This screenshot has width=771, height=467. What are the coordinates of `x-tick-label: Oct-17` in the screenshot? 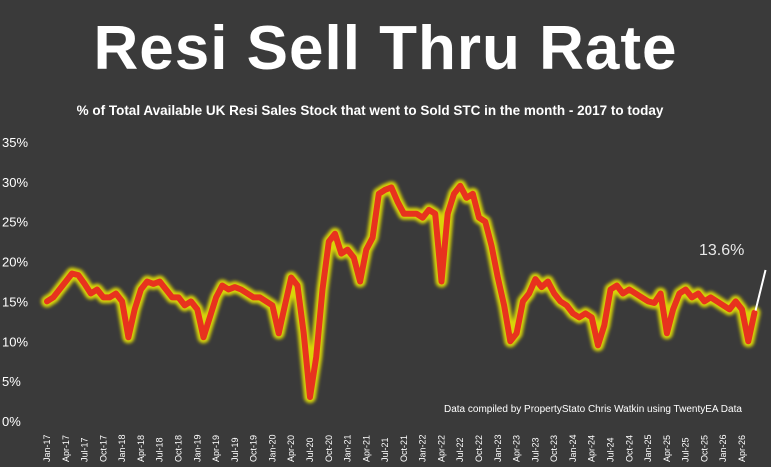 It's located at (103, 448).